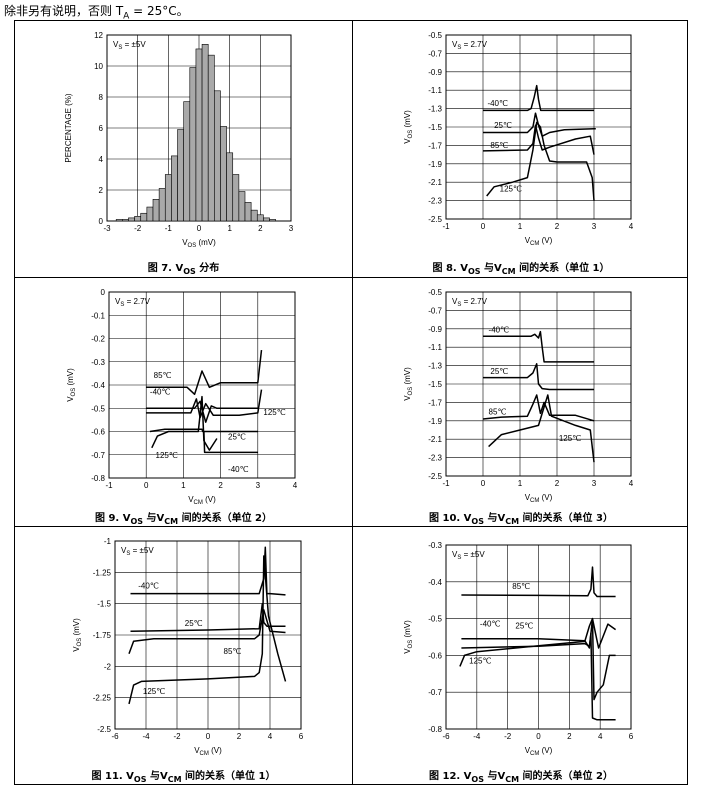 This screenshot has width=702, height=792. Describe the element at coordinates (435, 145) in the screenshot. I see `y-tick-label: -1.7` at that location.